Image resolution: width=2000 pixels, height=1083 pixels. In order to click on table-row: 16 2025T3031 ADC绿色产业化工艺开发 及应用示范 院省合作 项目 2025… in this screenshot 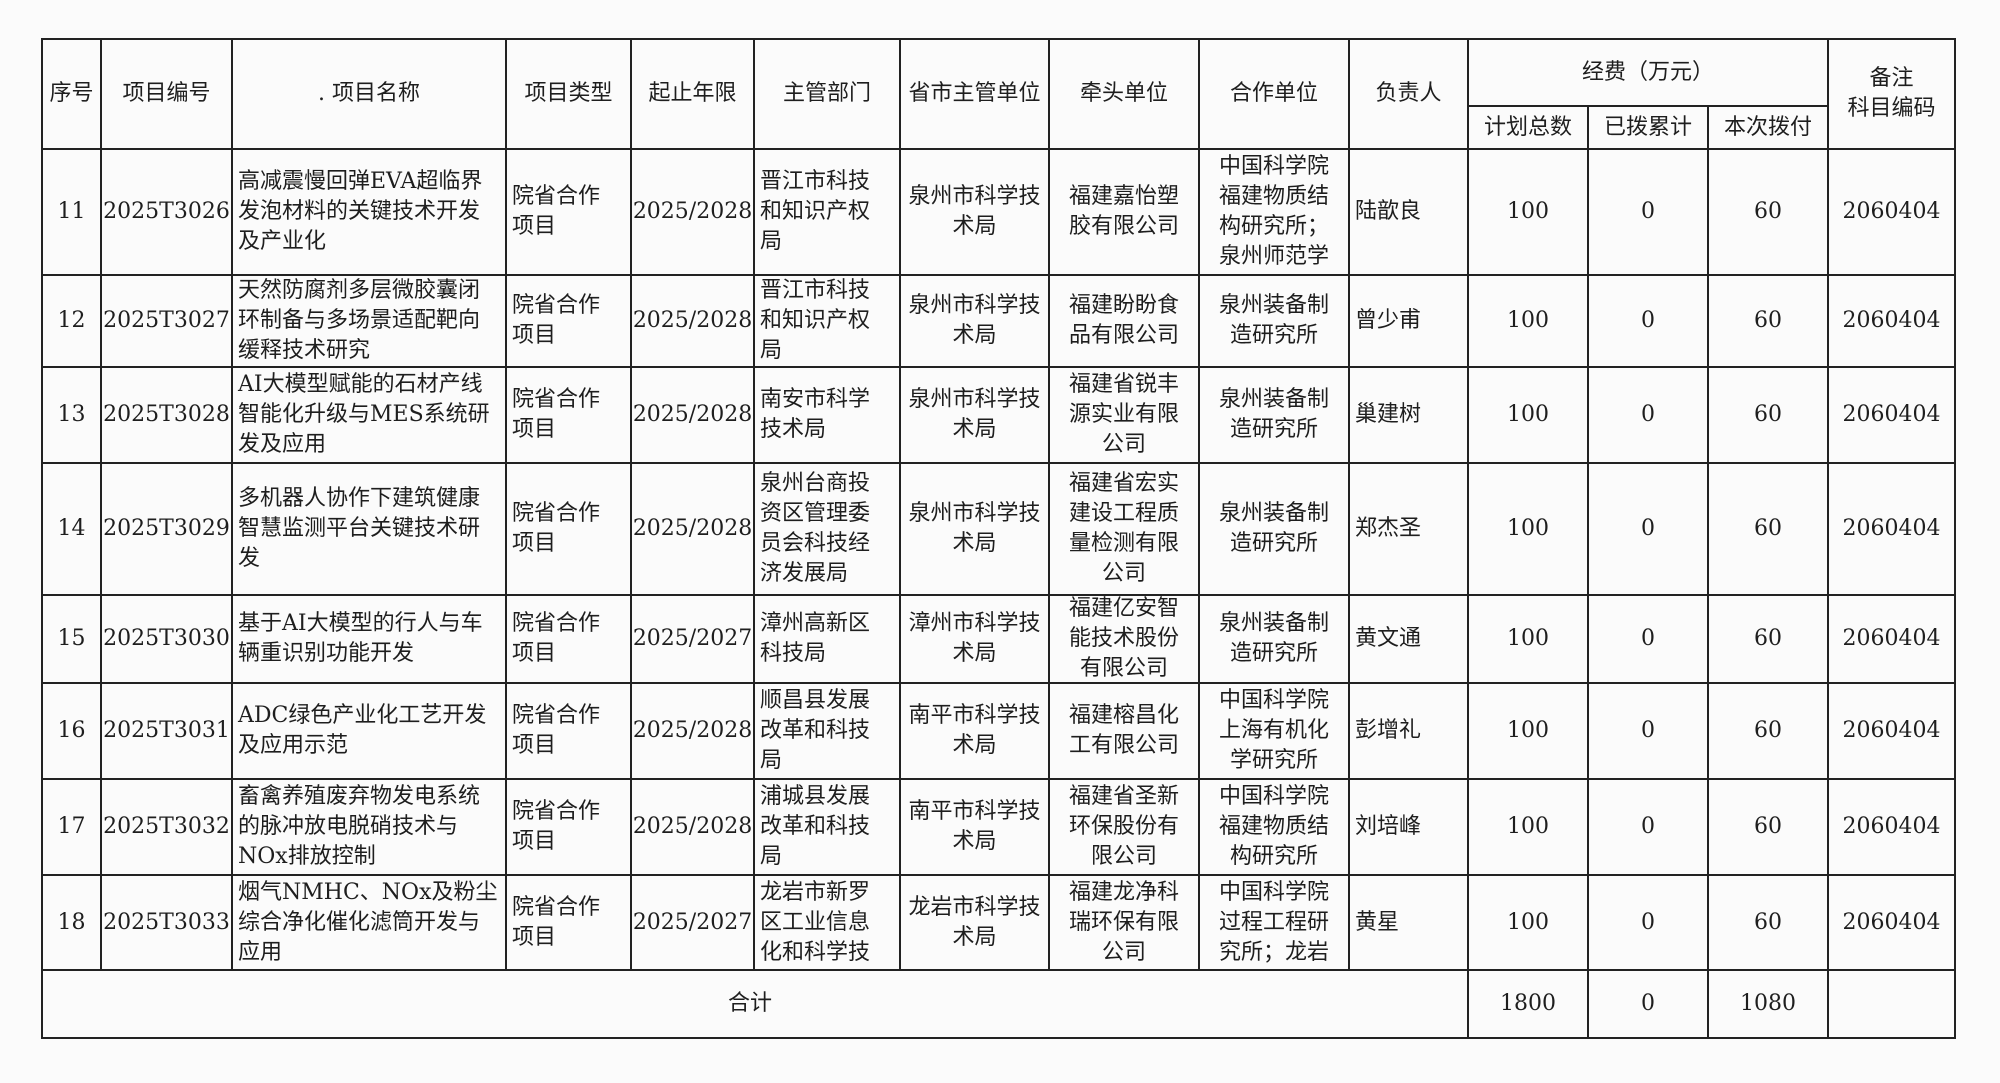, I will do `click(999, 731)`.